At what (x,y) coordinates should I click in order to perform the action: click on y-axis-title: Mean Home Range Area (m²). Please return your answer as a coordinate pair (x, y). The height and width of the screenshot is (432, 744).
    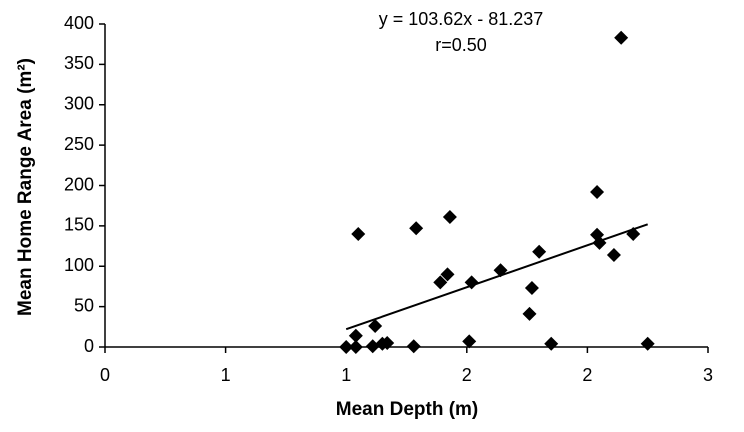
    Looking at the image, I should click on (25, 187).